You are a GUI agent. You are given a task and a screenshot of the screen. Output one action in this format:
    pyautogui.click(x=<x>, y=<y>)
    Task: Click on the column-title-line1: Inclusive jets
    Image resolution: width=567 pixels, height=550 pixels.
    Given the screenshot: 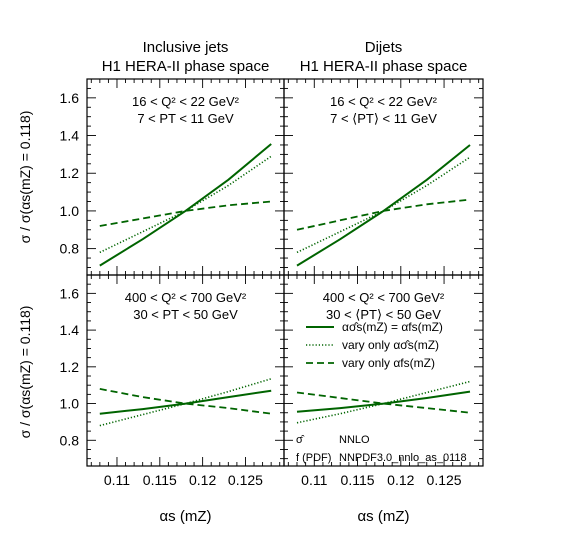 What is the action you would take?
    pyautogui.click(x=186, y=47)
    